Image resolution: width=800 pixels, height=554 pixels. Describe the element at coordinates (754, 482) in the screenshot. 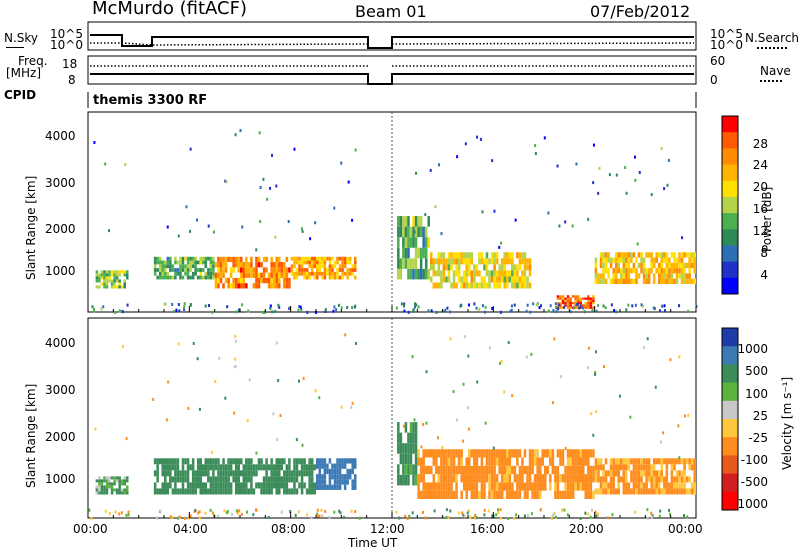

I see `velocity-cbar-tick: -500` at that location.